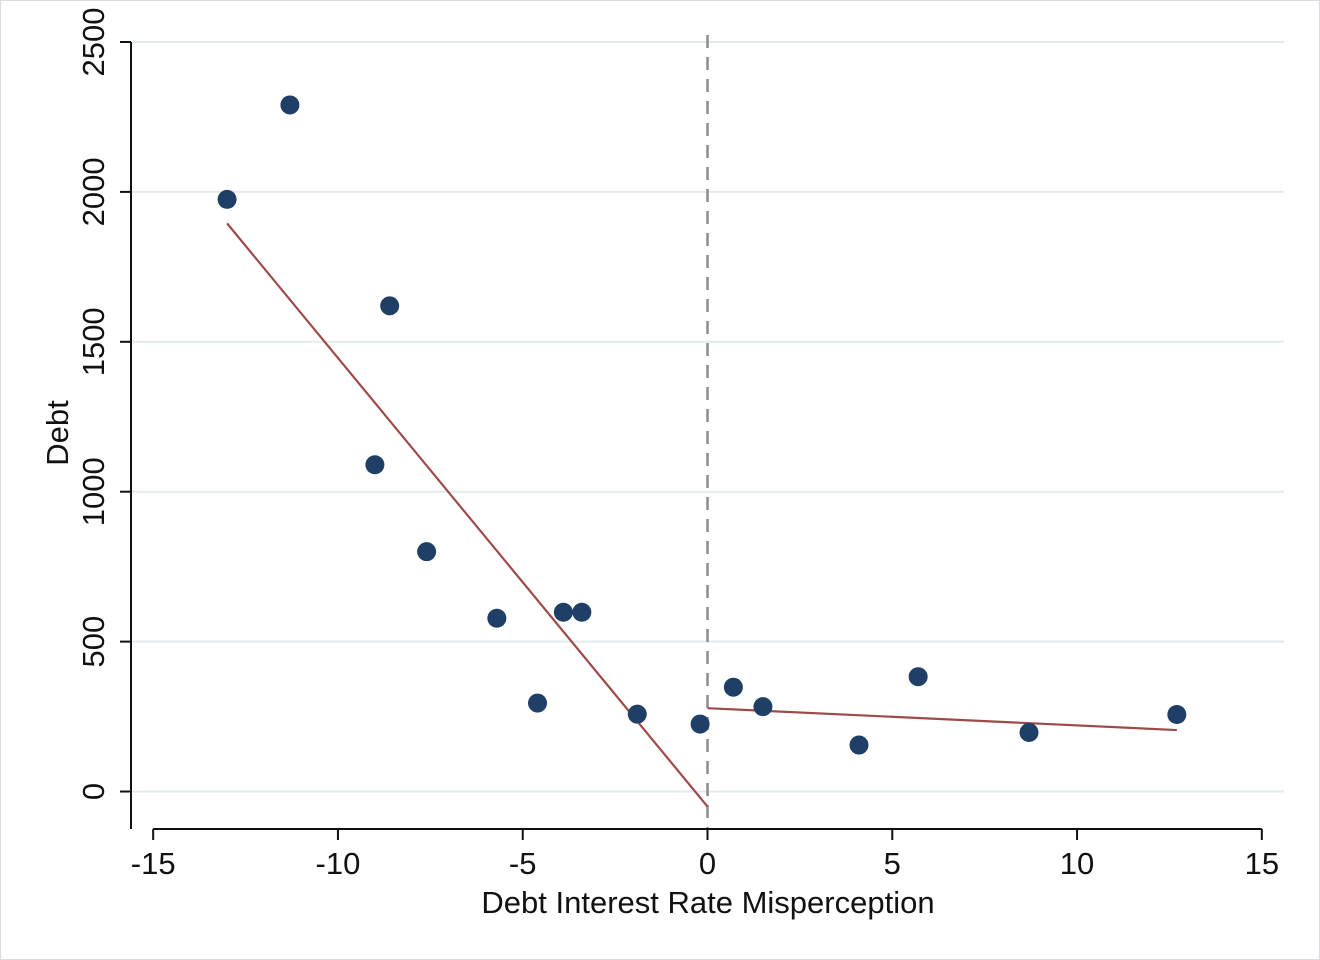 The height and width of the screenshot is (960, 1320). I want to click on y-tick-label-4: 2000, so click(93, 191).